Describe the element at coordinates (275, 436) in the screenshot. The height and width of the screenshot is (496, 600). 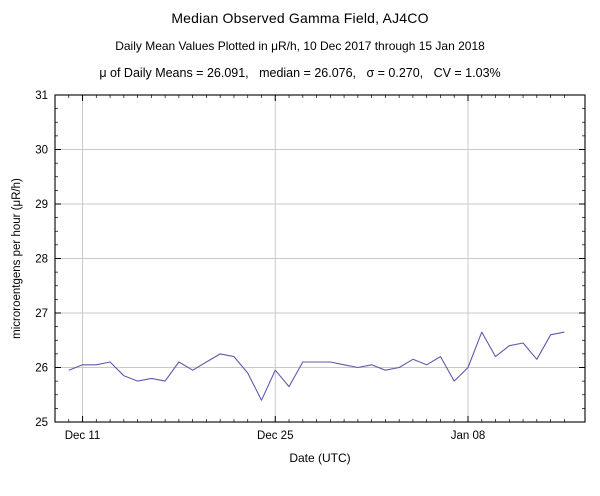
I see `x-tick-label: Dec 25` at that location.